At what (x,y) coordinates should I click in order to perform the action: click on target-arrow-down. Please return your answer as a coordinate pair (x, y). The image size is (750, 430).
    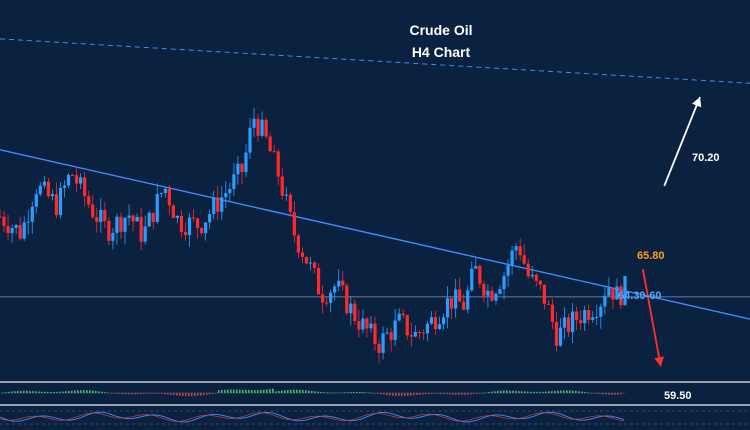
    Looking at the image, I should click on (653, 317).